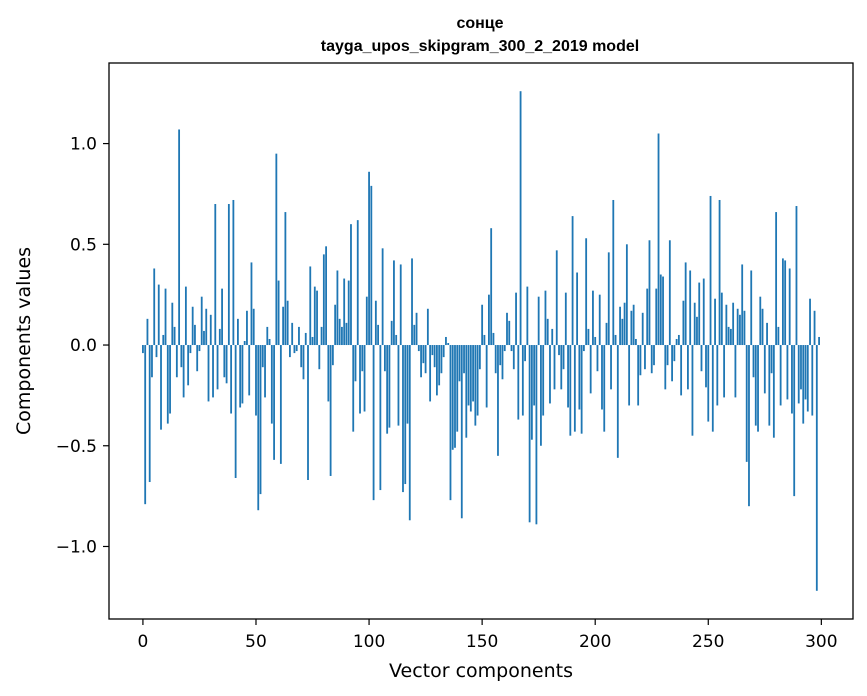 This screenshot has height=696, width=867. I want to click on x-tick-label: 50, so click(256, 642).